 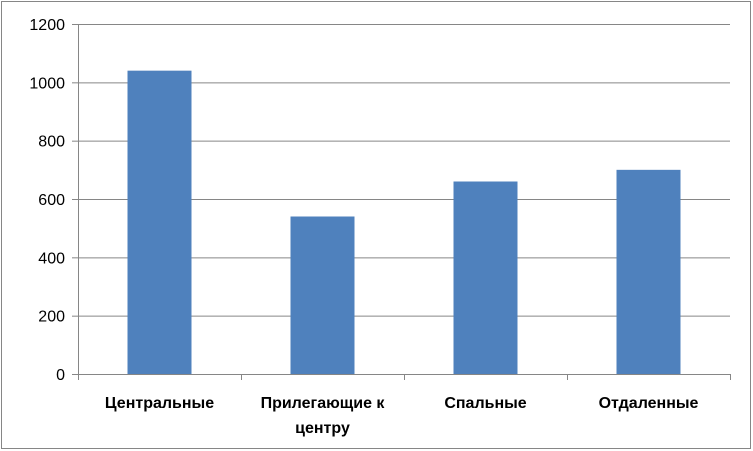 What do you see at coordinates (60, 375) in the screenshot?
I see `y-tick-label: 0` at bounding box center [60, 375].